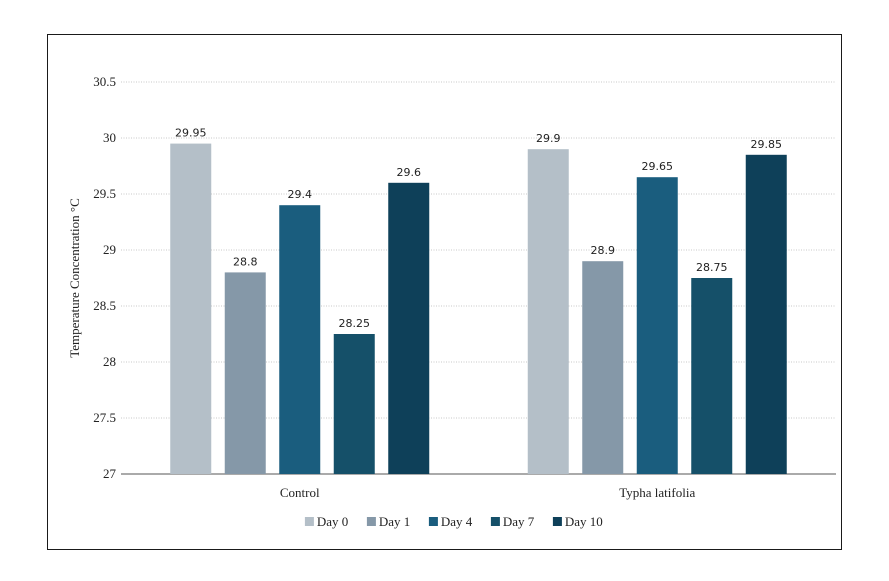 Image resolution: width=889 pixels, height=581 pixels. What do you see at coordinates (457, 521) in the screenshot?
I see `legend-label: Day 4` at bounding box center [457, 521].